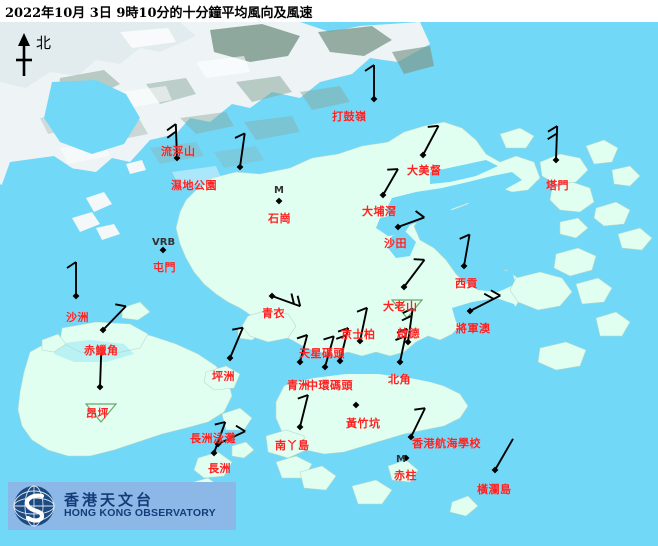 The height and width of the screenshot is (546, 658). Describe the element at coordinates (553, 144) in the screenshot. I see `station-tap-mun` at that location.